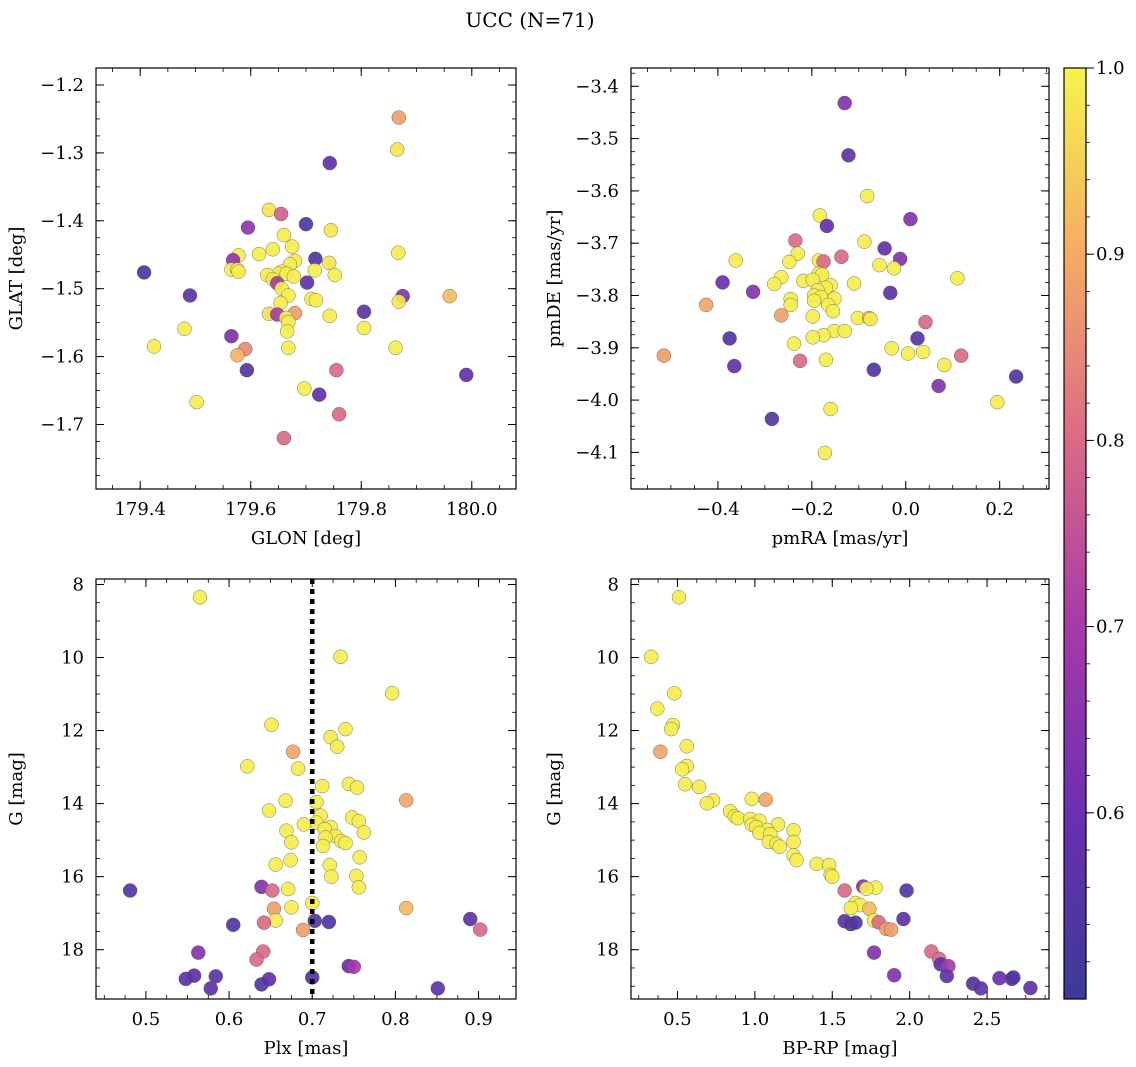 Image resolution: width=1136 pixels, height=1067 pixels. I want to click on axes-frame, so click(840, 278).